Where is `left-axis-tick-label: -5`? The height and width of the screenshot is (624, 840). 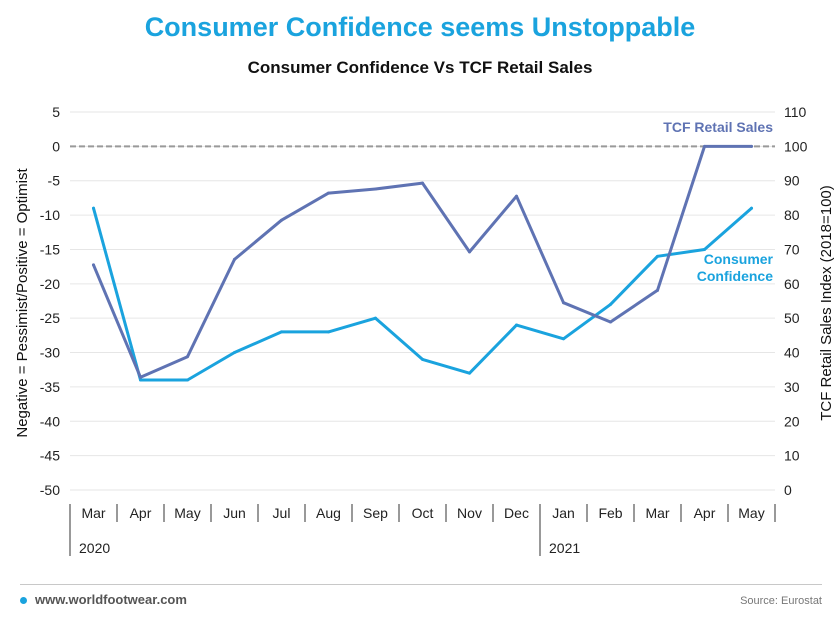 left-axis-tick-label: -5 is located at coordinates (54, 181).